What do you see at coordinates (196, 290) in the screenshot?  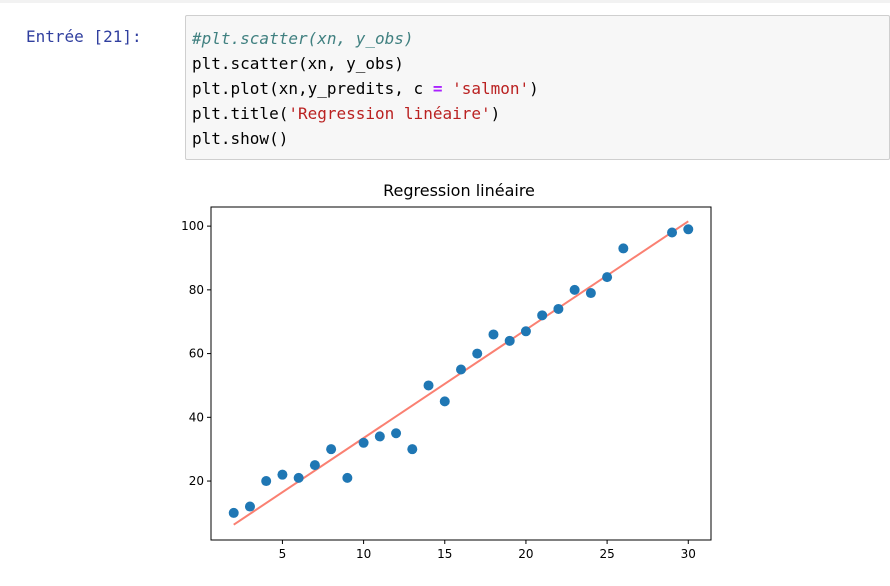 I see `y-tick-label: 80` at bounding box center [196, 290].